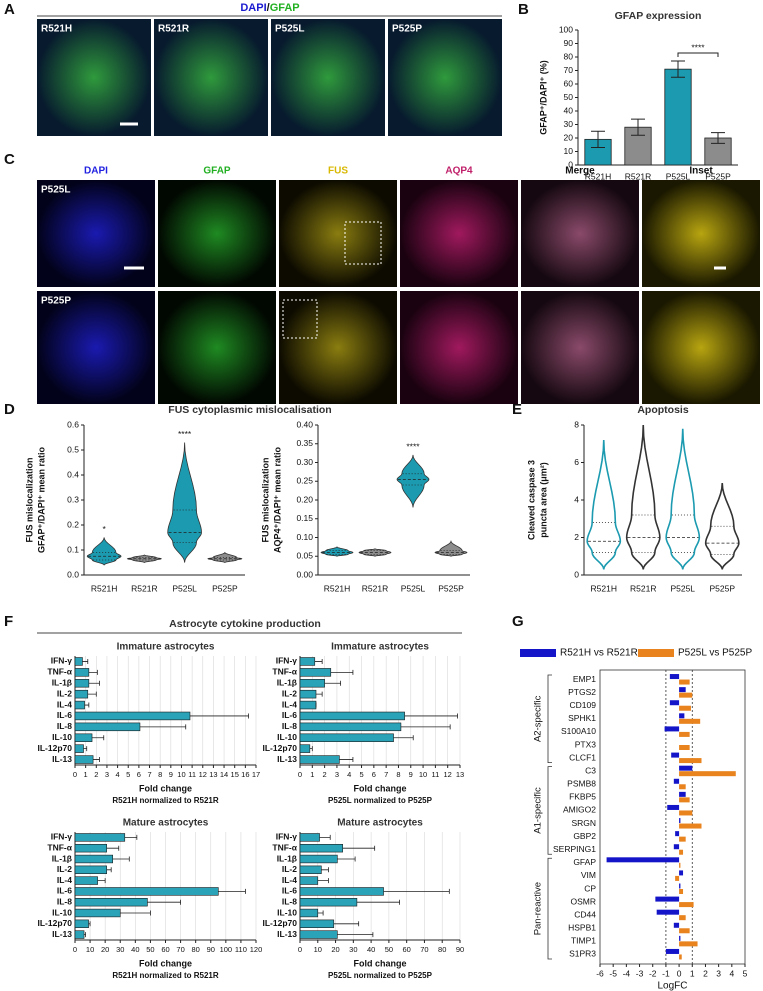 The image size is (763, 991). I want to click on y-tick-label: TNF-α, so click(59, 847).